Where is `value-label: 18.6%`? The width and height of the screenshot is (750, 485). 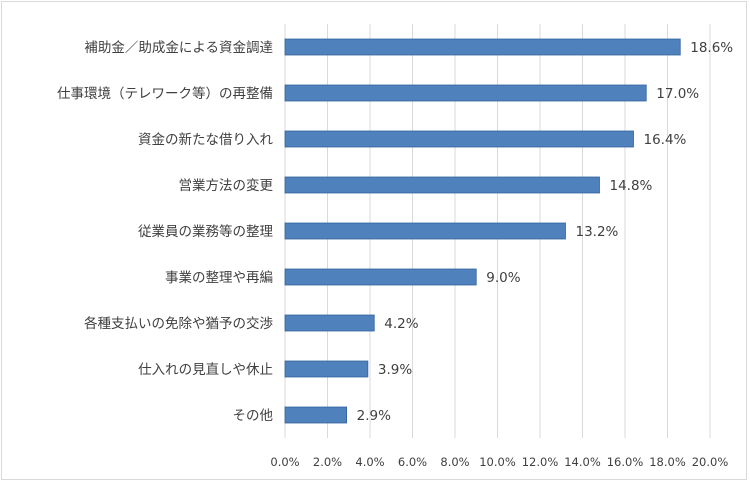
value-label: 18.6% is located at coordinates (711, 48).